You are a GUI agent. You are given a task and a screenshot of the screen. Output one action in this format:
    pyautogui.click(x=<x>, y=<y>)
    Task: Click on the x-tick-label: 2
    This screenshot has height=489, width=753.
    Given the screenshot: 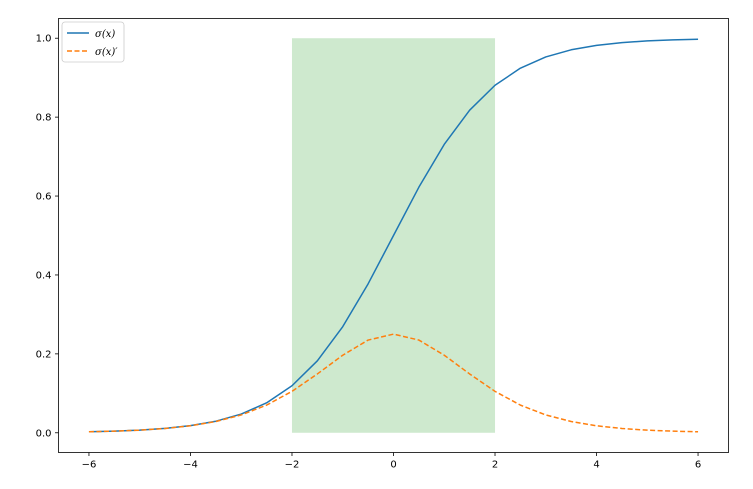 What is the action you would take?
    pyautogui.click(x=495, y=465)
    